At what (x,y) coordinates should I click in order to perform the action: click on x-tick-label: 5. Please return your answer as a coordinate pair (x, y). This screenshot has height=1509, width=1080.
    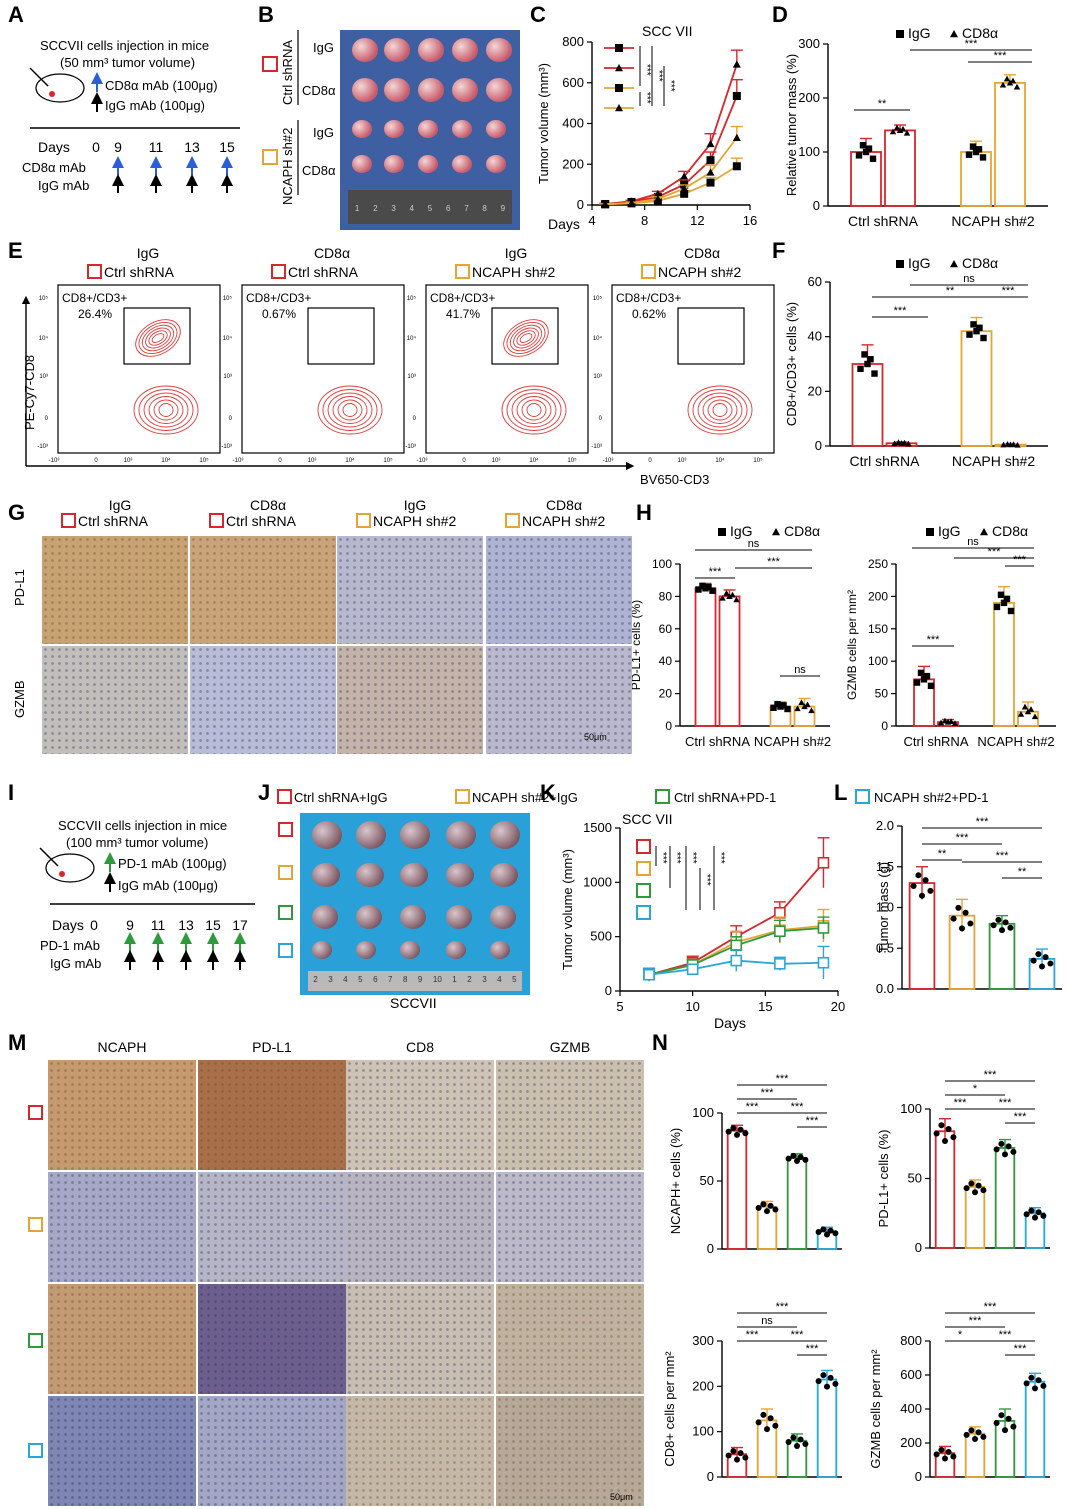
    Looking at the image, I should click on (619, 1006).